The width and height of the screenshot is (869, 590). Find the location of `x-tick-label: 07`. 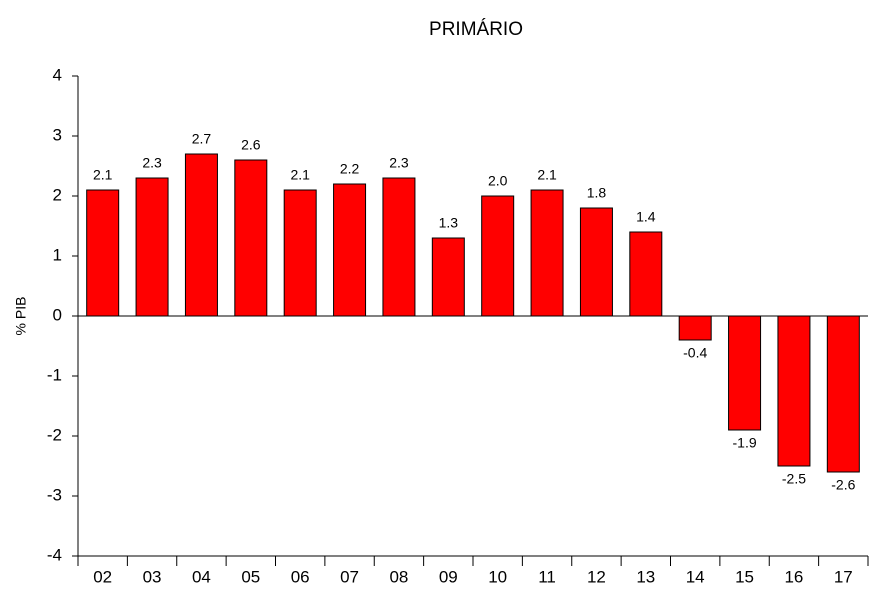

x-tick-label: 07 is located at coordinates (349, 576).